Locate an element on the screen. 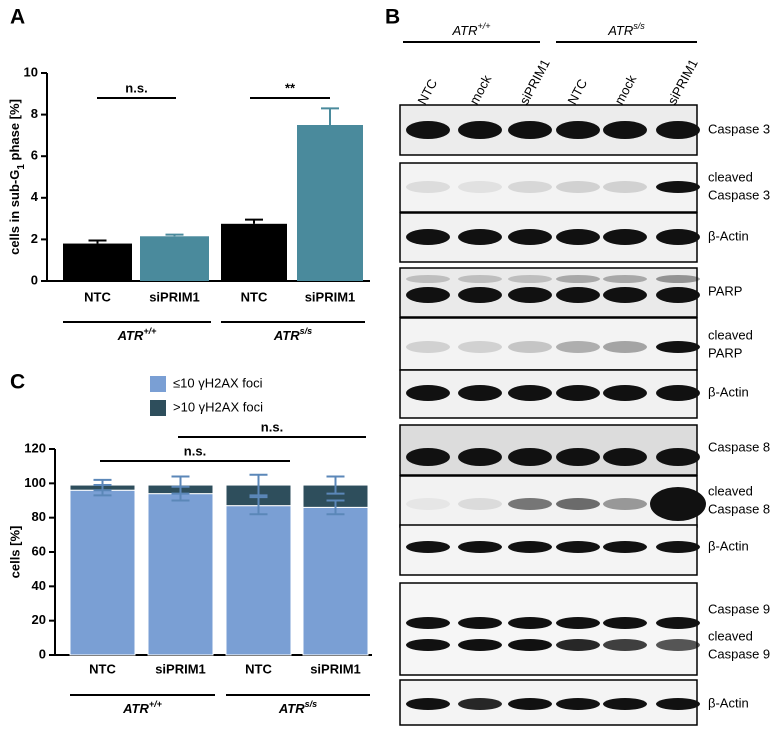 The image size is (784, 729). significance-label: ** is located at coordinates (290, 87).